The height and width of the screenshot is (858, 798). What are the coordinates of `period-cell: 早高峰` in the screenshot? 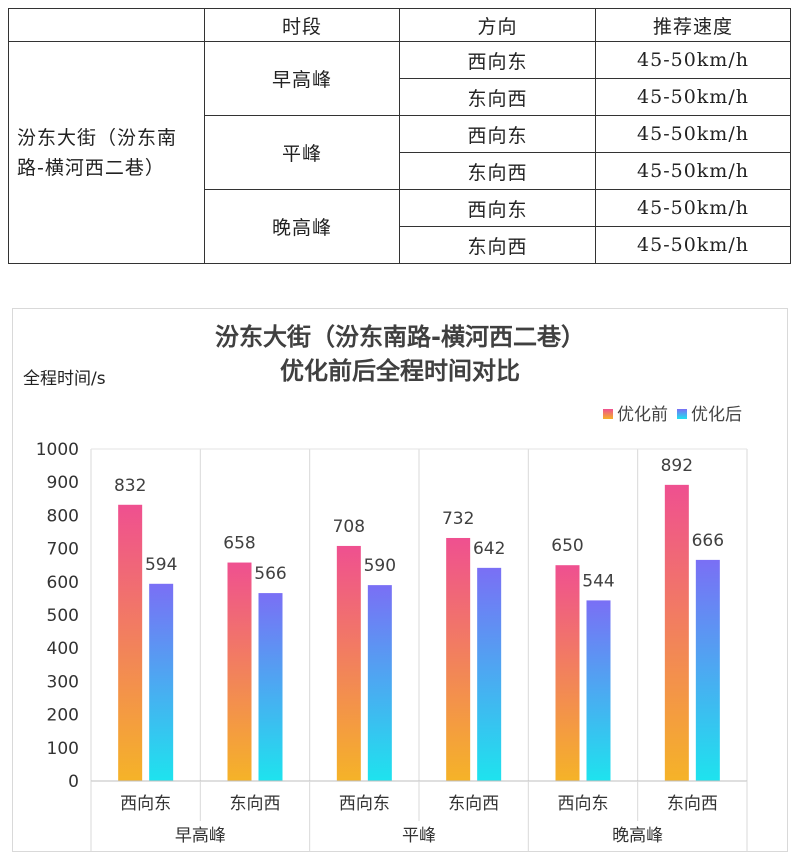 It's located at (302, 78).